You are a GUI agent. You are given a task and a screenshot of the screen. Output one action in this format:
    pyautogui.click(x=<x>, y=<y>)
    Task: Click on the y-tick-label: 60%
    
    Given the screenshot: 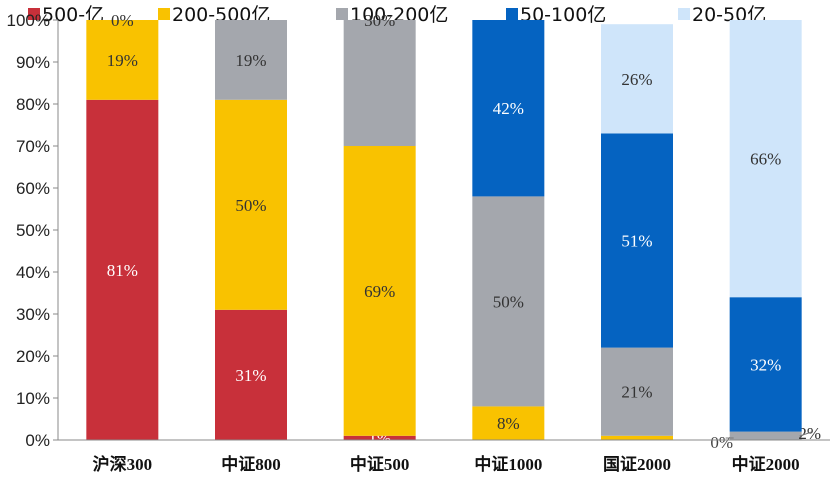 What is the action you would take?
    pyautogui.click(x=33, y=188)
    